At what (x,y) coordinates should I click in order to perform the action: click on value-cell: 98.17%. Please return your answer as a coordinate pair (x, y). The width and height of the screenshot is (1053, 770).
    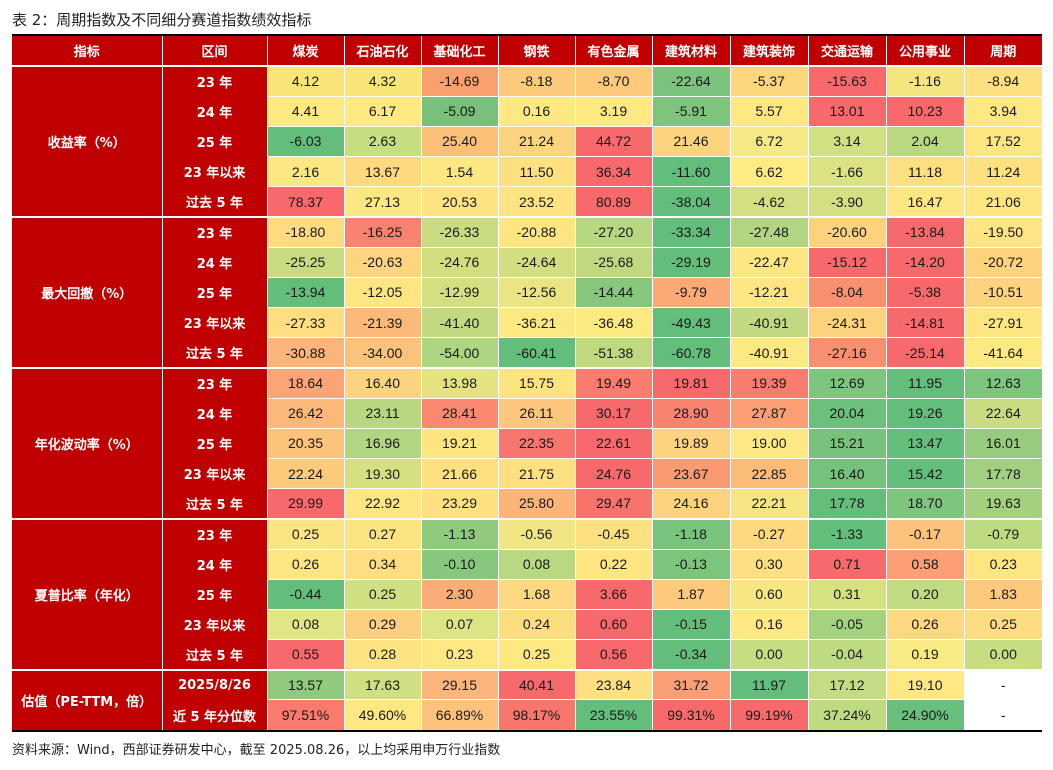
    Looking at the image, I should click on (536, 715).